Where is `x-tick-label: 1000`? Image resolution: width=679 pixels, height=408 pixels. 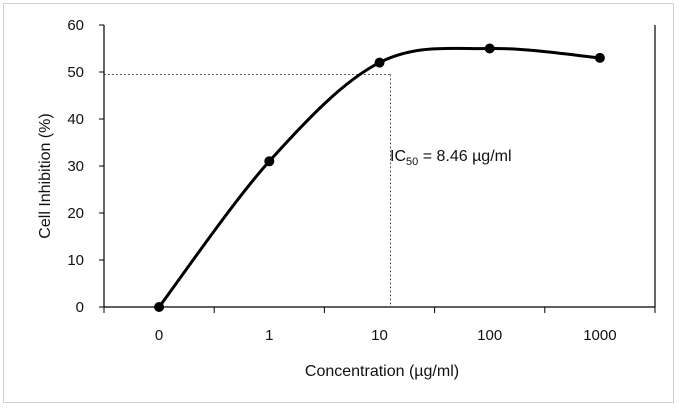 x-tick-label: 1000 is located at coordinates (599, 335).